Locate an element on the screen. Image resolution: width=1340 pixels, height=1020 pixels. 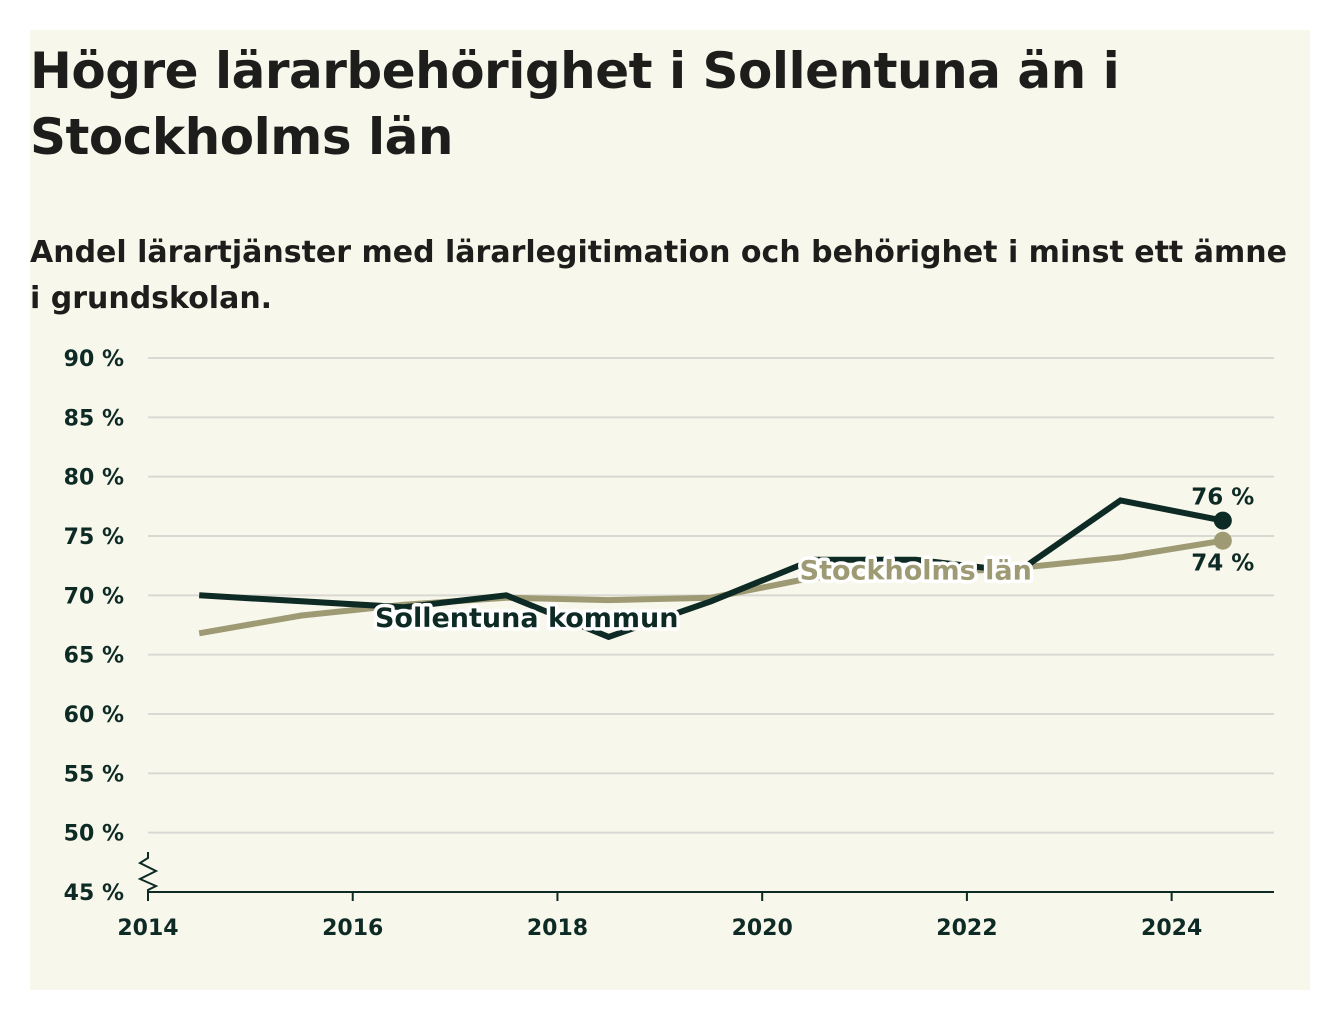
y-tick-label: 55 % is located at coordinates (94, 774).